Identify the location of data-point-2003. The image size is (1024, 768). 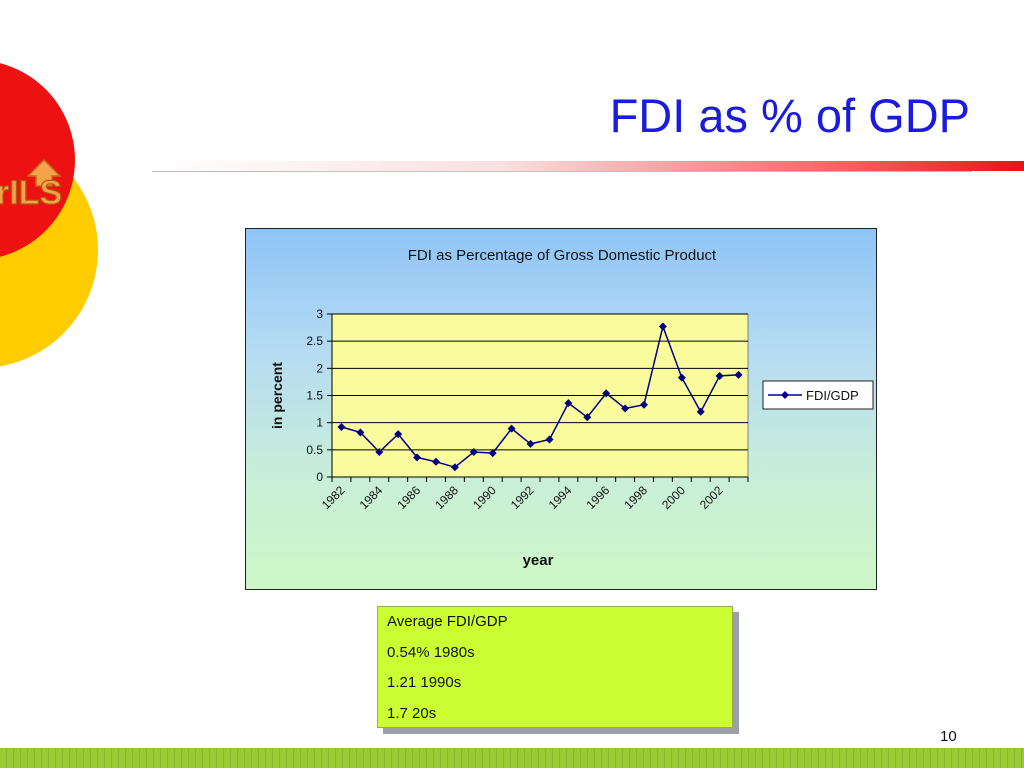
(738, 374).